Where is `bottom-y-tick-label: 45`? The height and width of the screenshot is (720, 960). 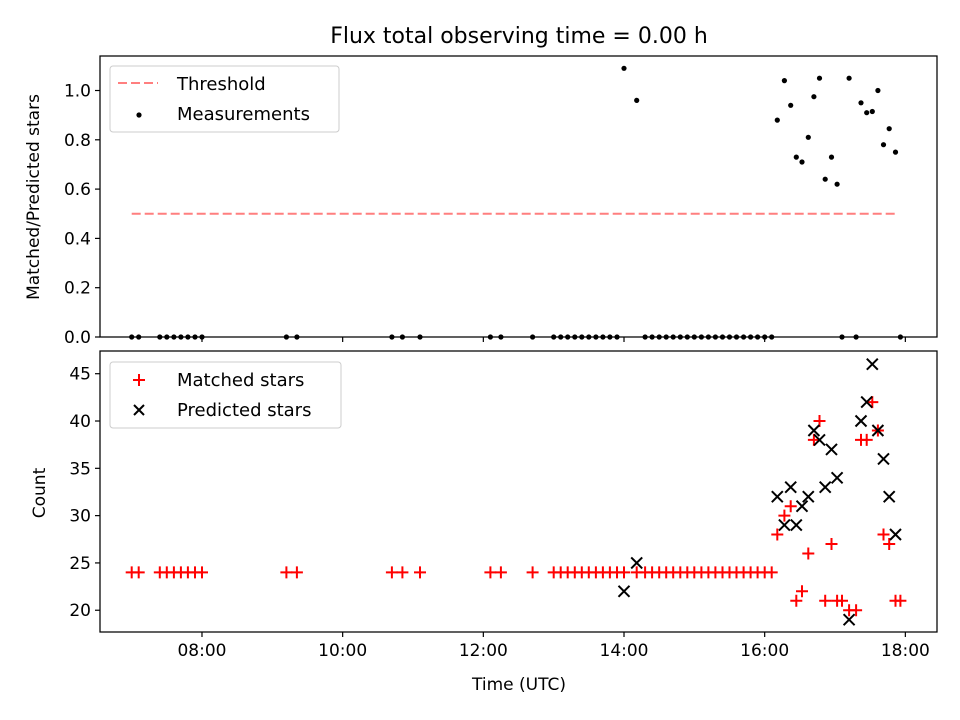
bottom-y-tick-label: 45 is located at coordinates (80, 375).